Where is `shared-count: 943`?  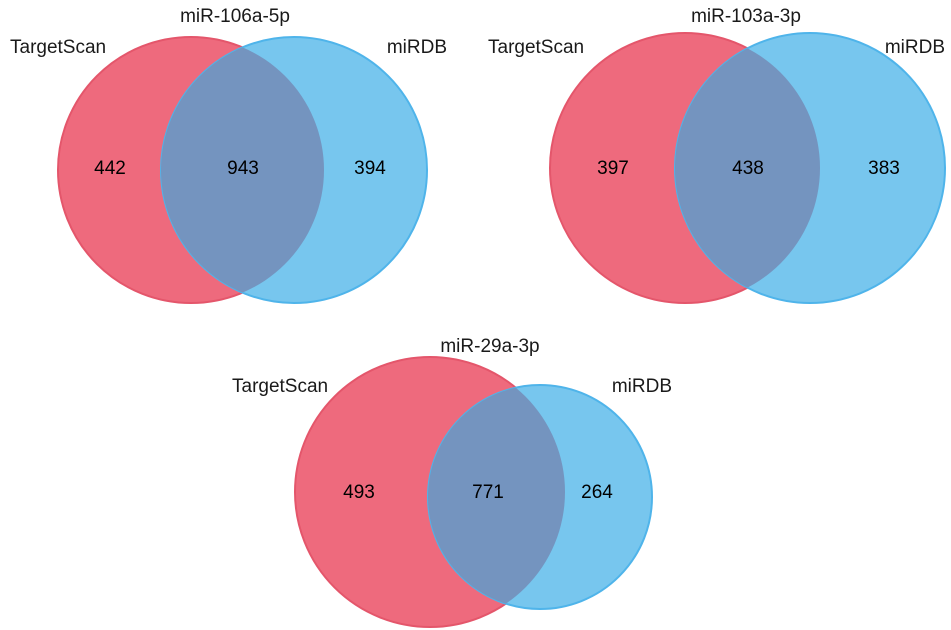 shared-count: 943 is located at coordinates (243, 168).